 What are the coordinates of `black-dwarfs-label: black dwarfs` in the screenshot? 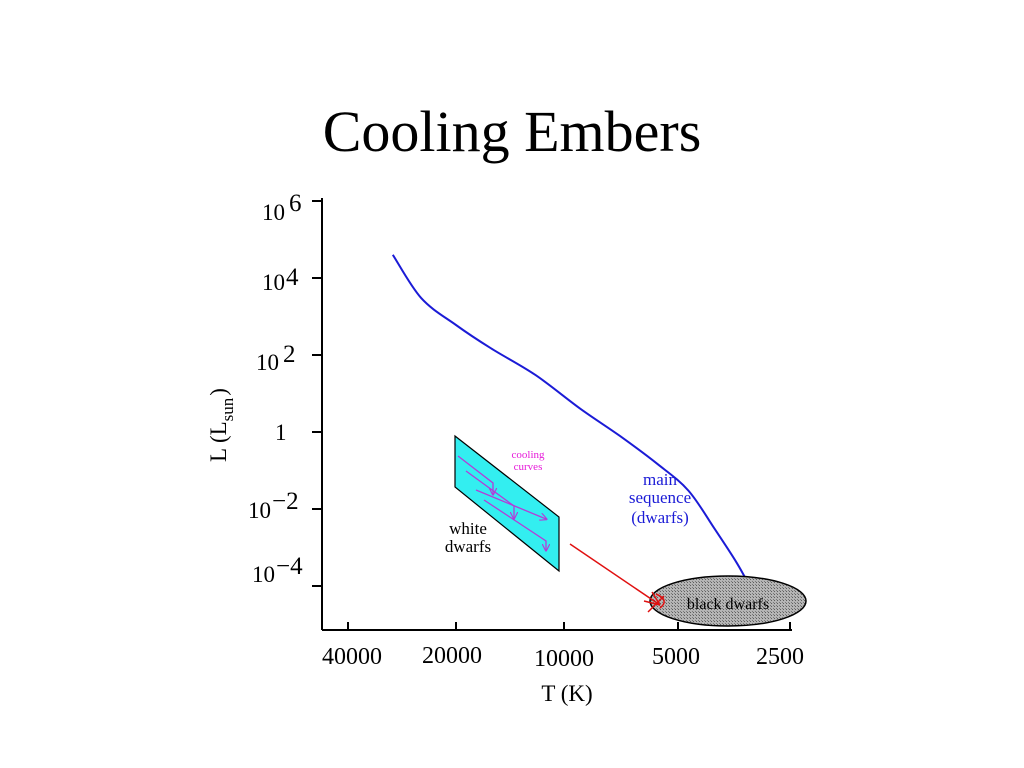 It's located at (728, 604).